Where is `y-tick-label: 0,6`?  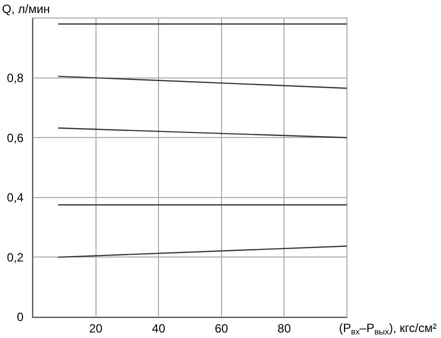
y-tick-label: 0,6 is located at coordinates (15, 137).